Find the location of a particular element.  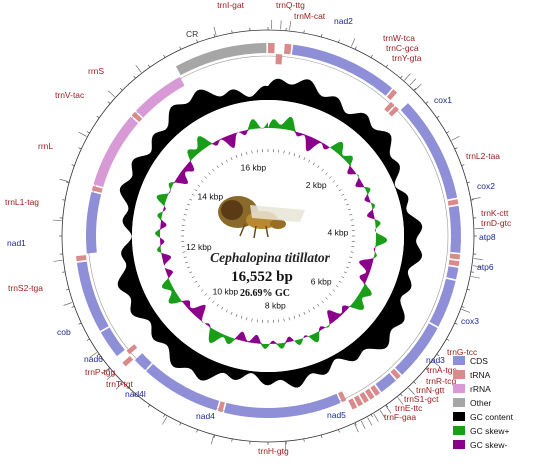

feature-cob is located at coordinates (92, 296).